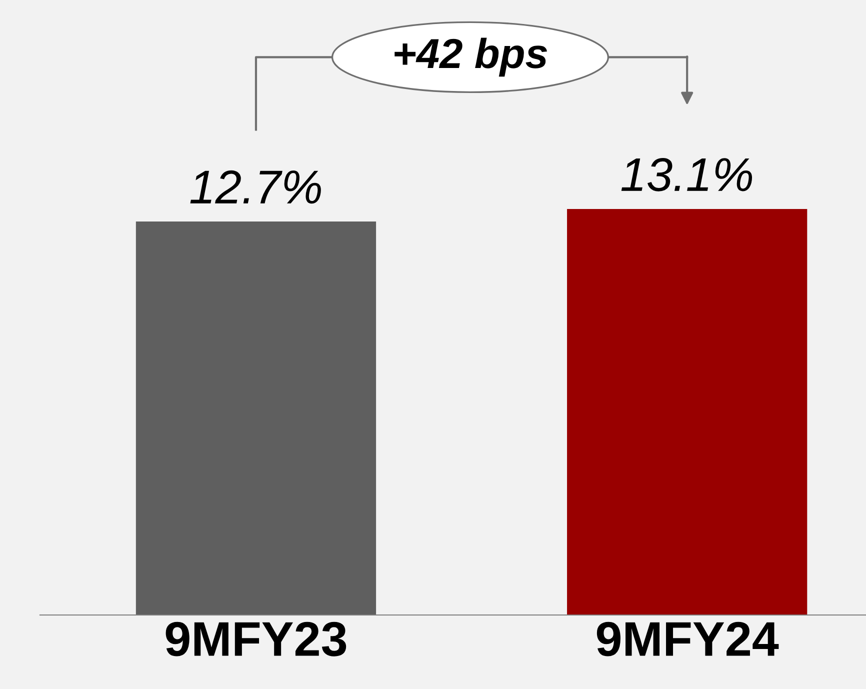 The width and height of the screenshot is (866, 689). Describe the element at coordinates (256, 639) in the screenshot. I see `x-tick-label: 9MFY23` at that location.